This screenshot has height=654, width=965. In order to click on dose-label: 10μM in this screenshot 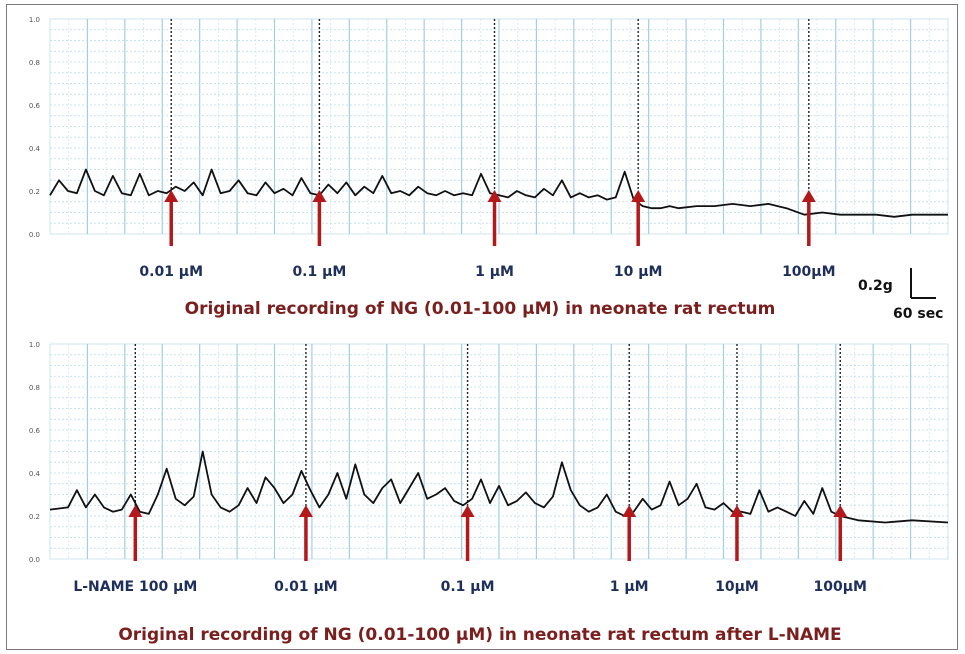, I will do `click(737, 587)`.